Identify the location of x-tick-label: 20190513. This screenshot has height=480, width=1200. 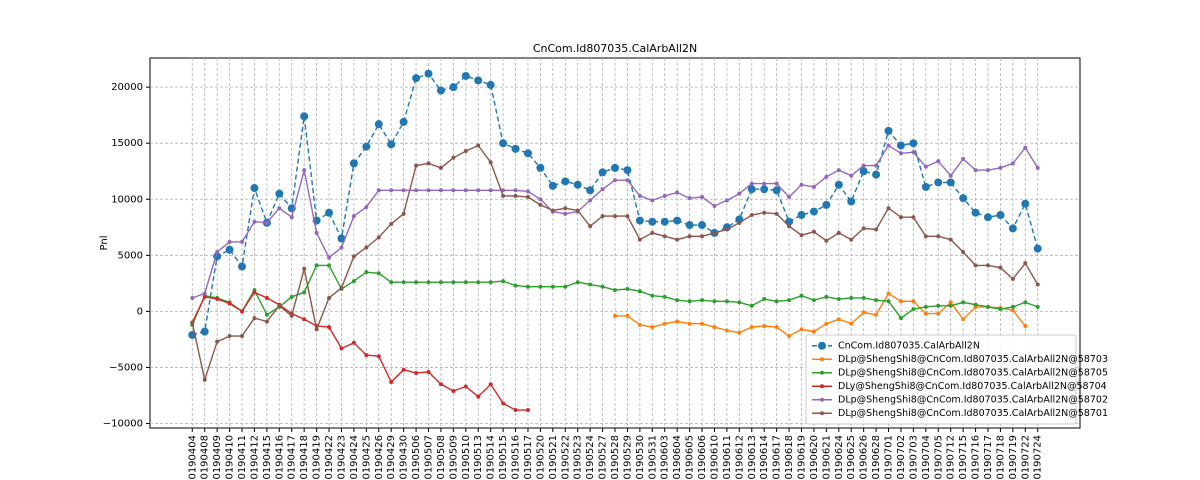
(478, 457).